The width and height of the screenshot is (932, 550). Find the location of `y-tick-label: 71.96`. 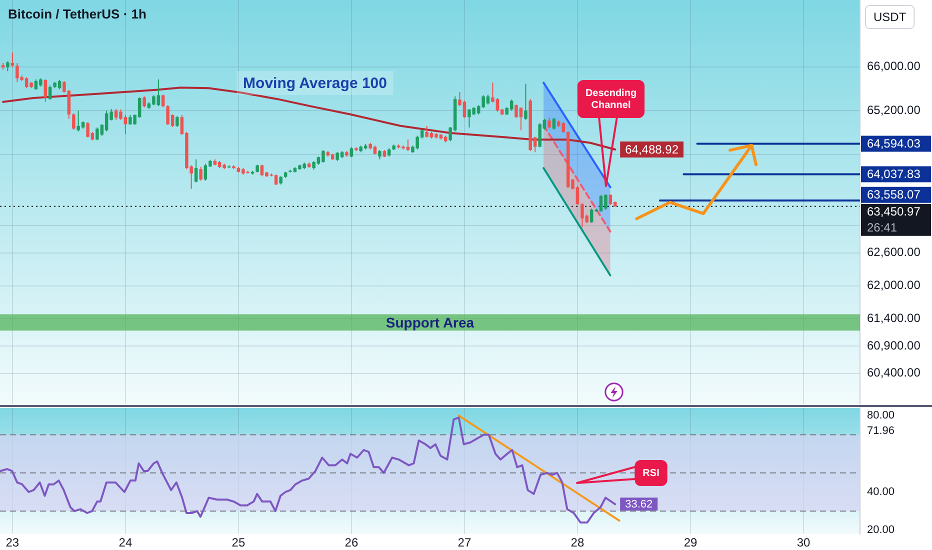

y-tick-label: 71.96 is located at coordinates (881, 431).